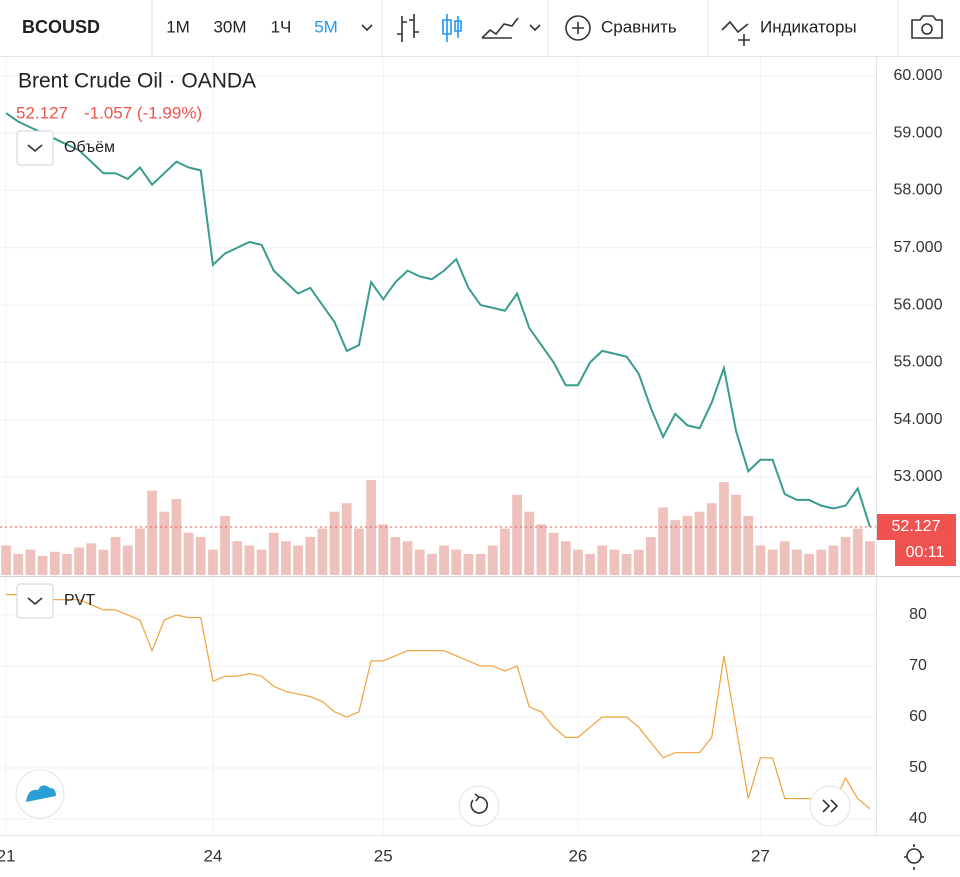 This screenshot has height=877, width=960. Describe the element at coordinates (577, 855) in the screenshot. I see `x-tick-label: 26` at that location.